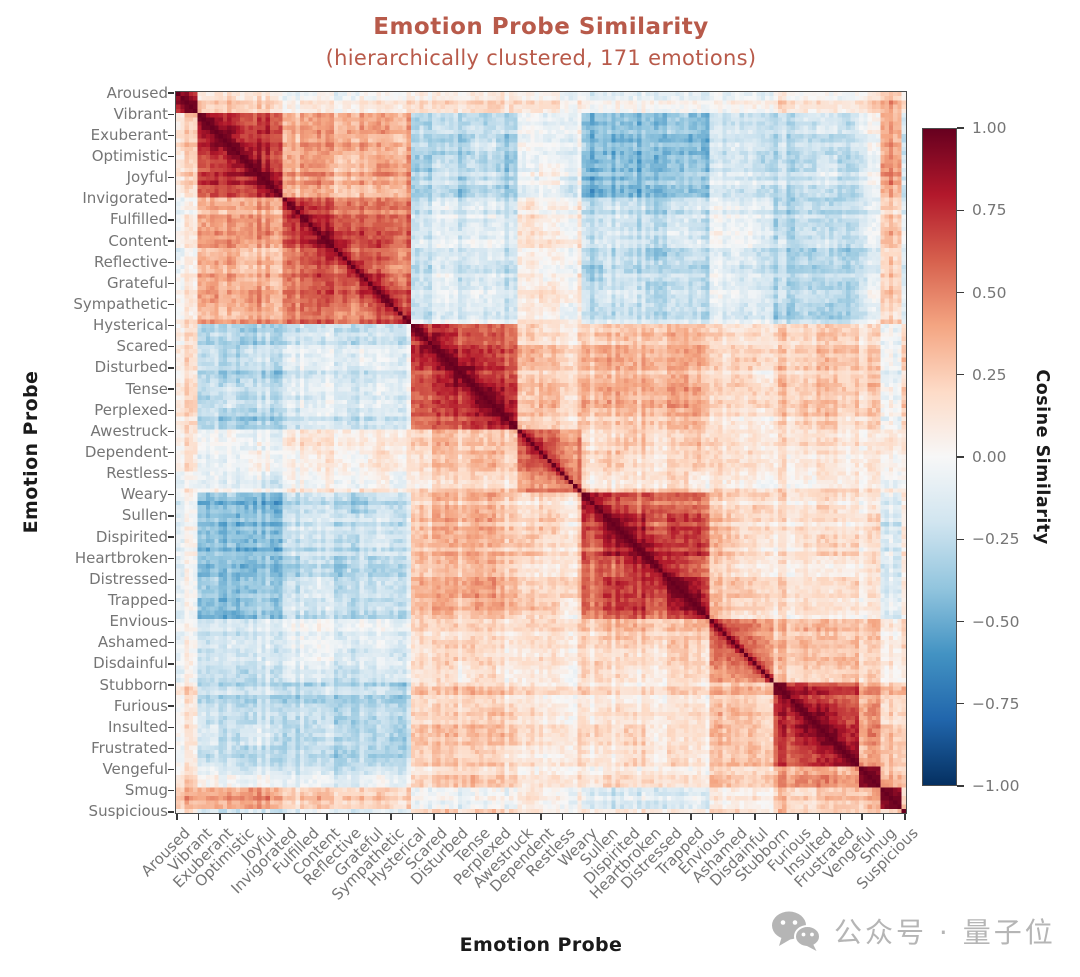  I want to click on y-tick-label: Tense, so click(146, 388).